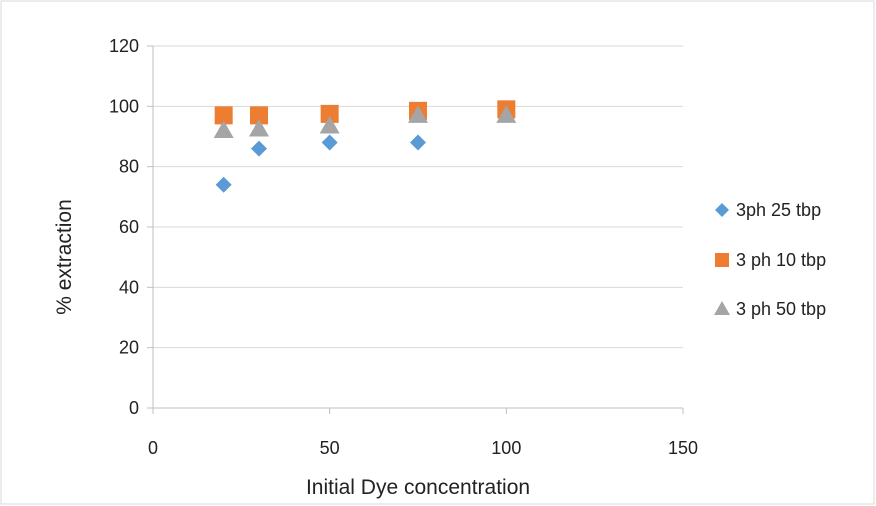 Image resolution: width=876 pixels, height=506 pixels. I want to click on y-tick-label-6: 120, so click(124, 46).